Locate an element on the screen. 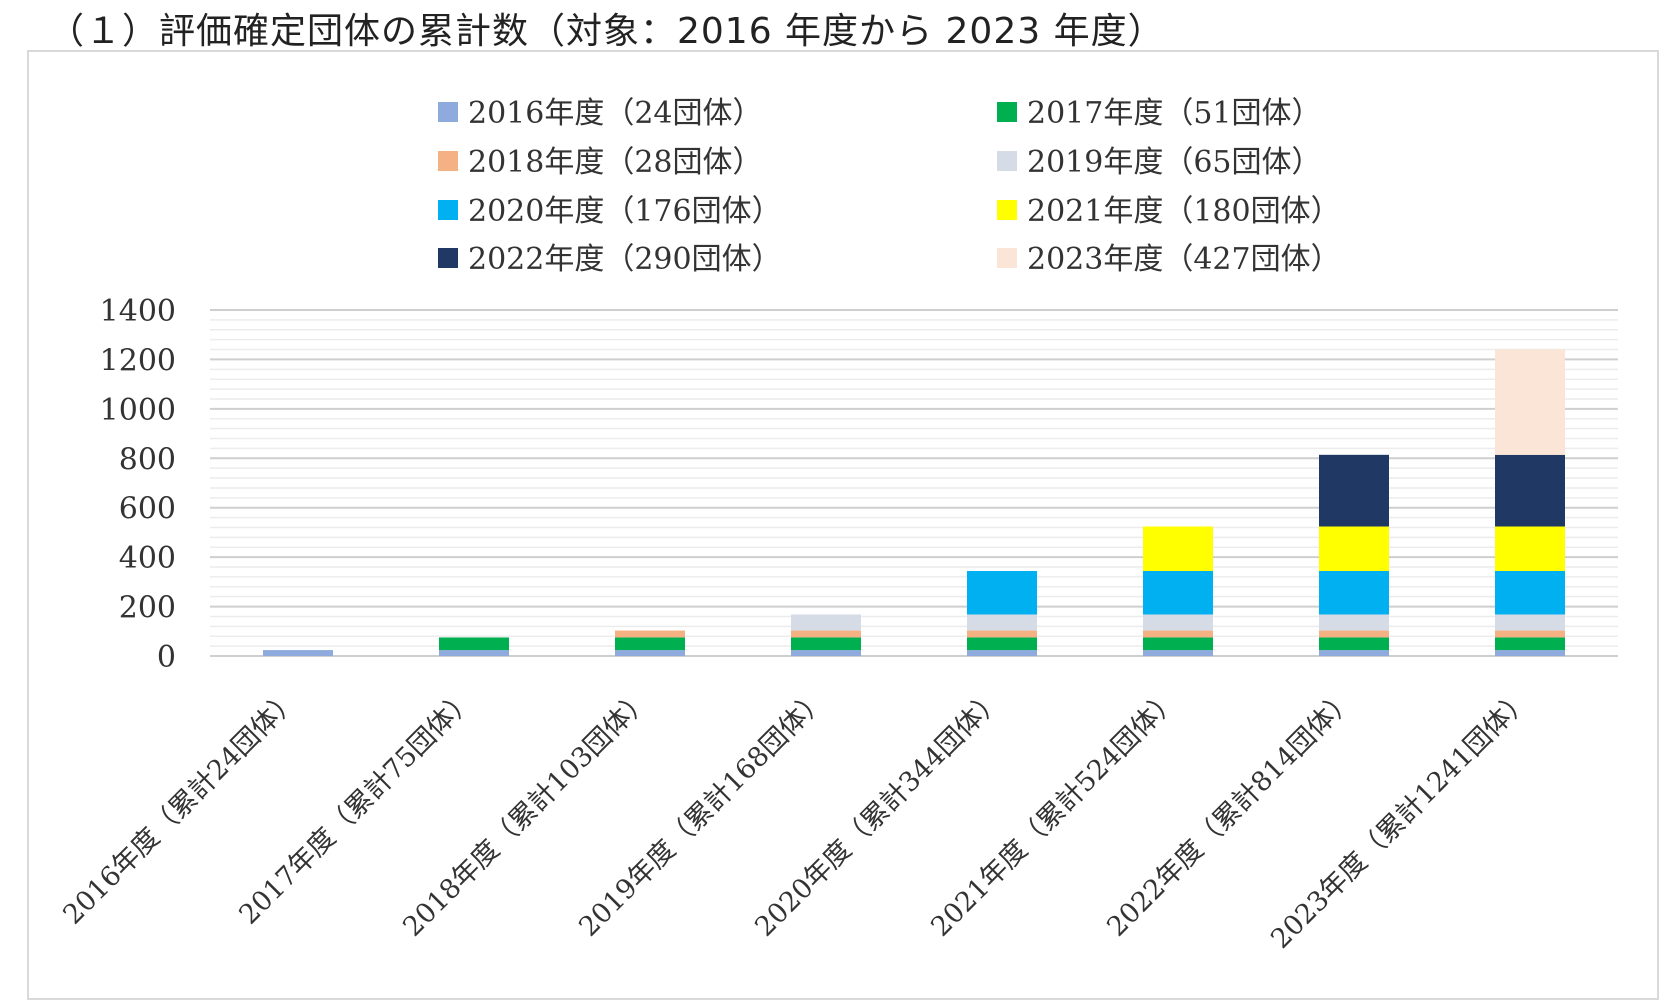 The height and width of the screenshot is (1007, 1680). y-tick-label: 800 is located at coordinates (147, 459).